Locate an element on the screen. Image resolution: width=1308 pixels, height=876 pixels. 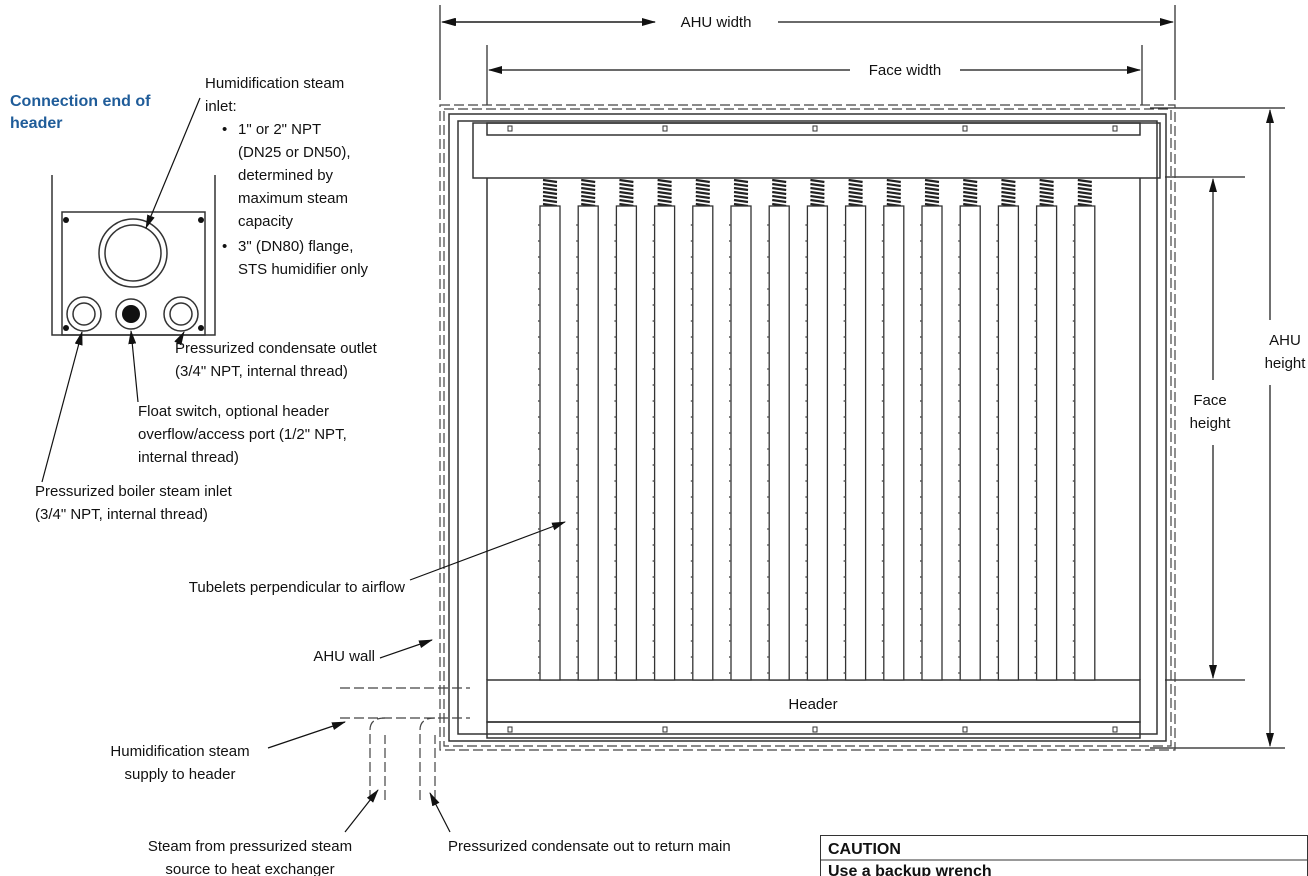
piping is located at coordinates (405, 743).